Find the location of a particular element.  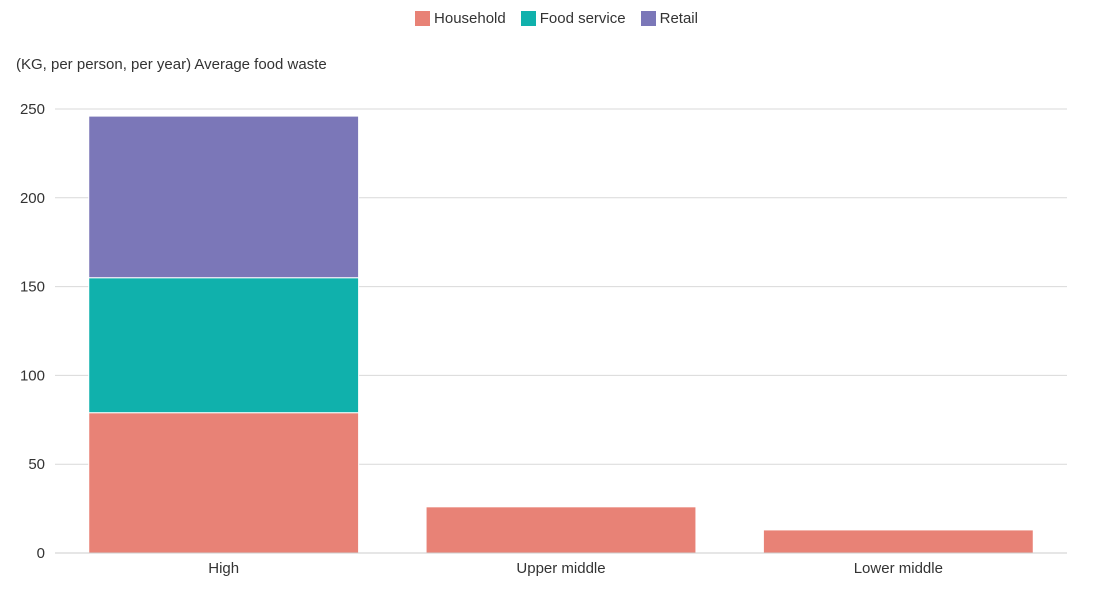

legend-item-household: Household is located at coordinates (460, 18).